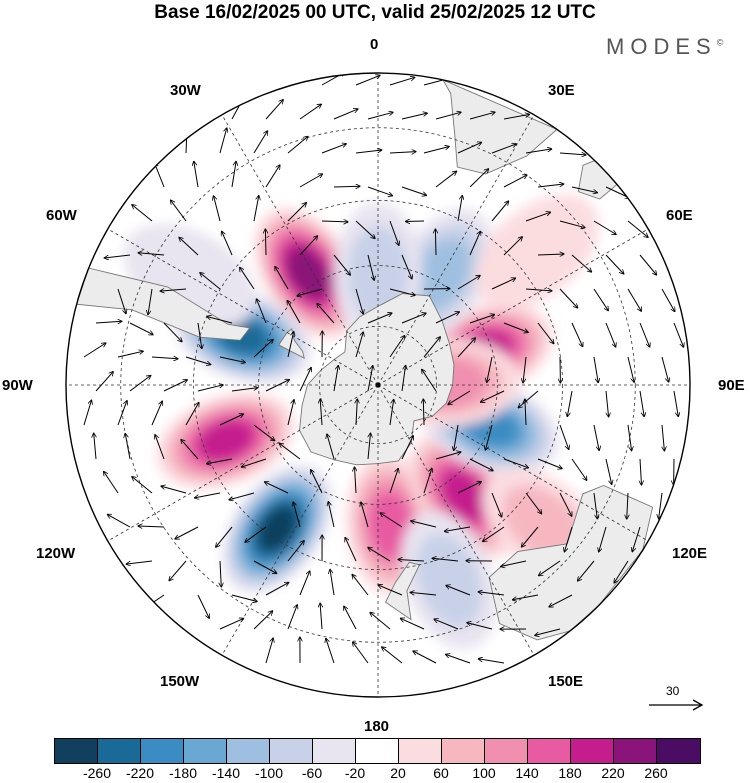 This screenshot has width=750, height=783. I want to click on brand-logo: MODES©, so click(664, 47).